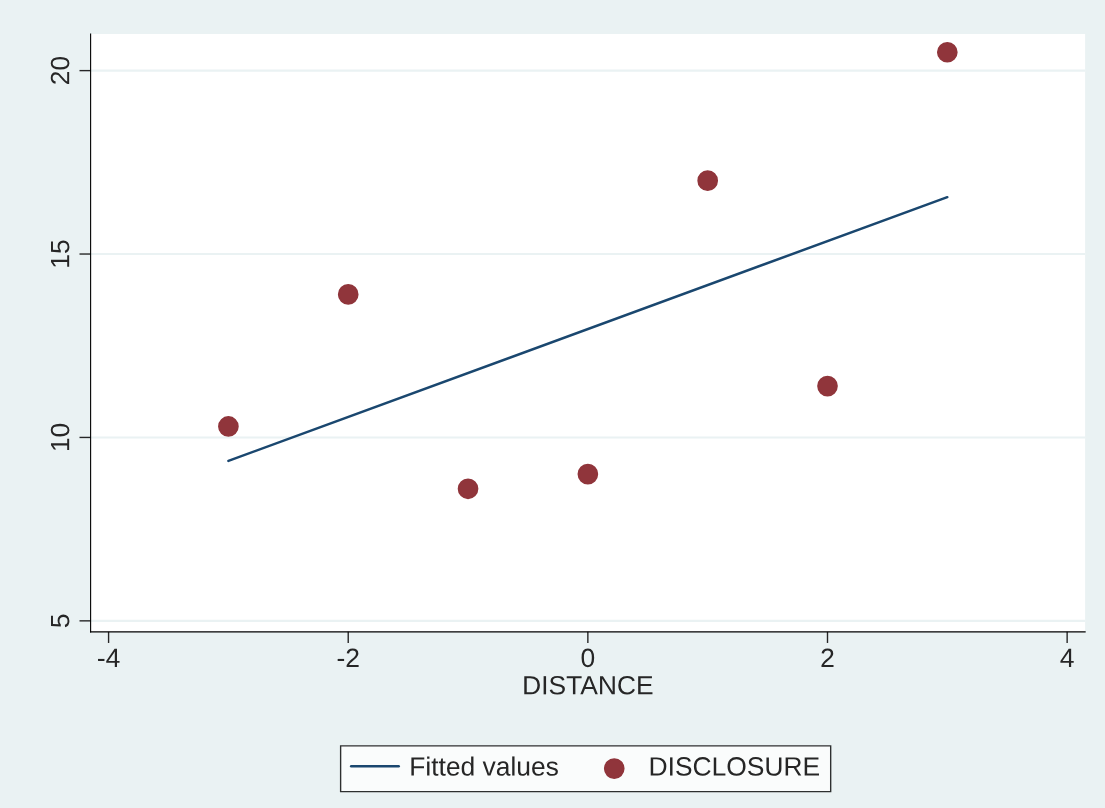 The width and height of the screenshot is (1105, 808). What do you see at coordinates (348, 657) in the screenshot?
I see `x-tick-label: -2` at bounding box center [348, 657].